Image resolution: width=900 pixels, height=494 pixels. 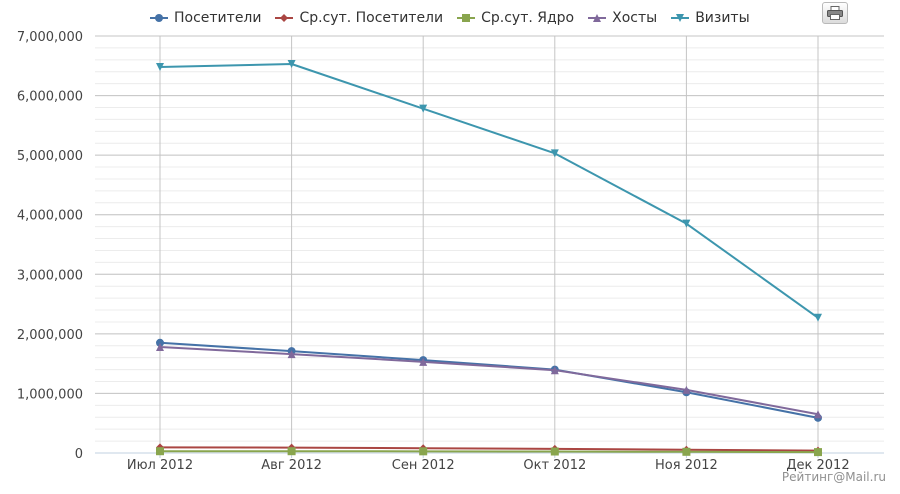 I want to click on x-tick-label: Окт 2012, so click(x=554, y=465).